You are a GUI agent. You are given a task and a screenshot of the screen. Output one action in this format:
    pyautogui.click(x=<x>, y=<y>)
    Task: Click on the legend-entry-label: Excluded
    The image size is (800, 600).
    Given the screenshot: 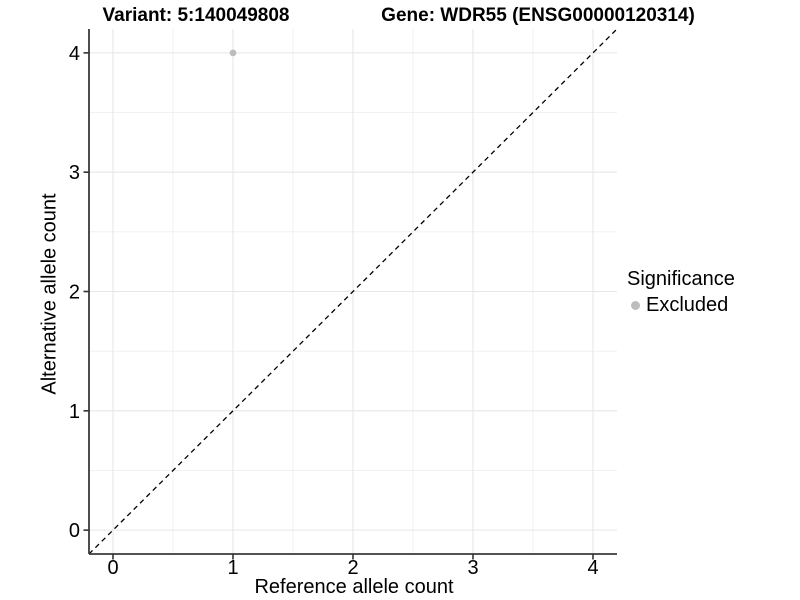 What is the action you would take?
    pyautogui.click(x=687, y=305)
    